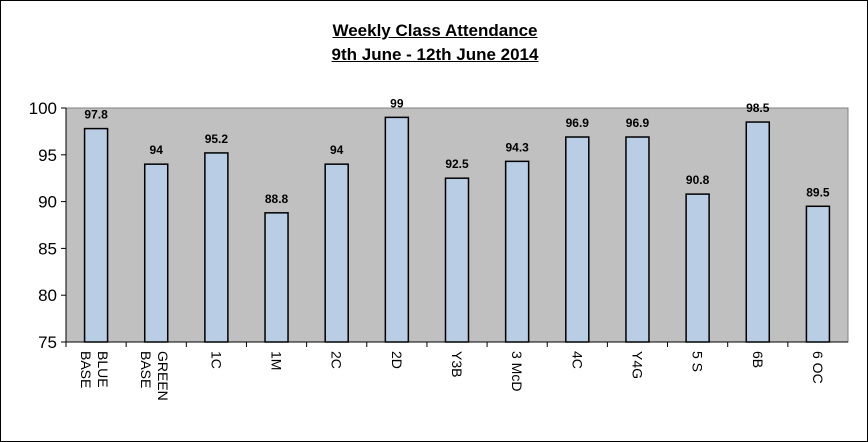 This screenshot has height=442, width=868. Describe the element at coordinates (96, 115) in the screenshot. I see `data-label: 97.8` at that location.